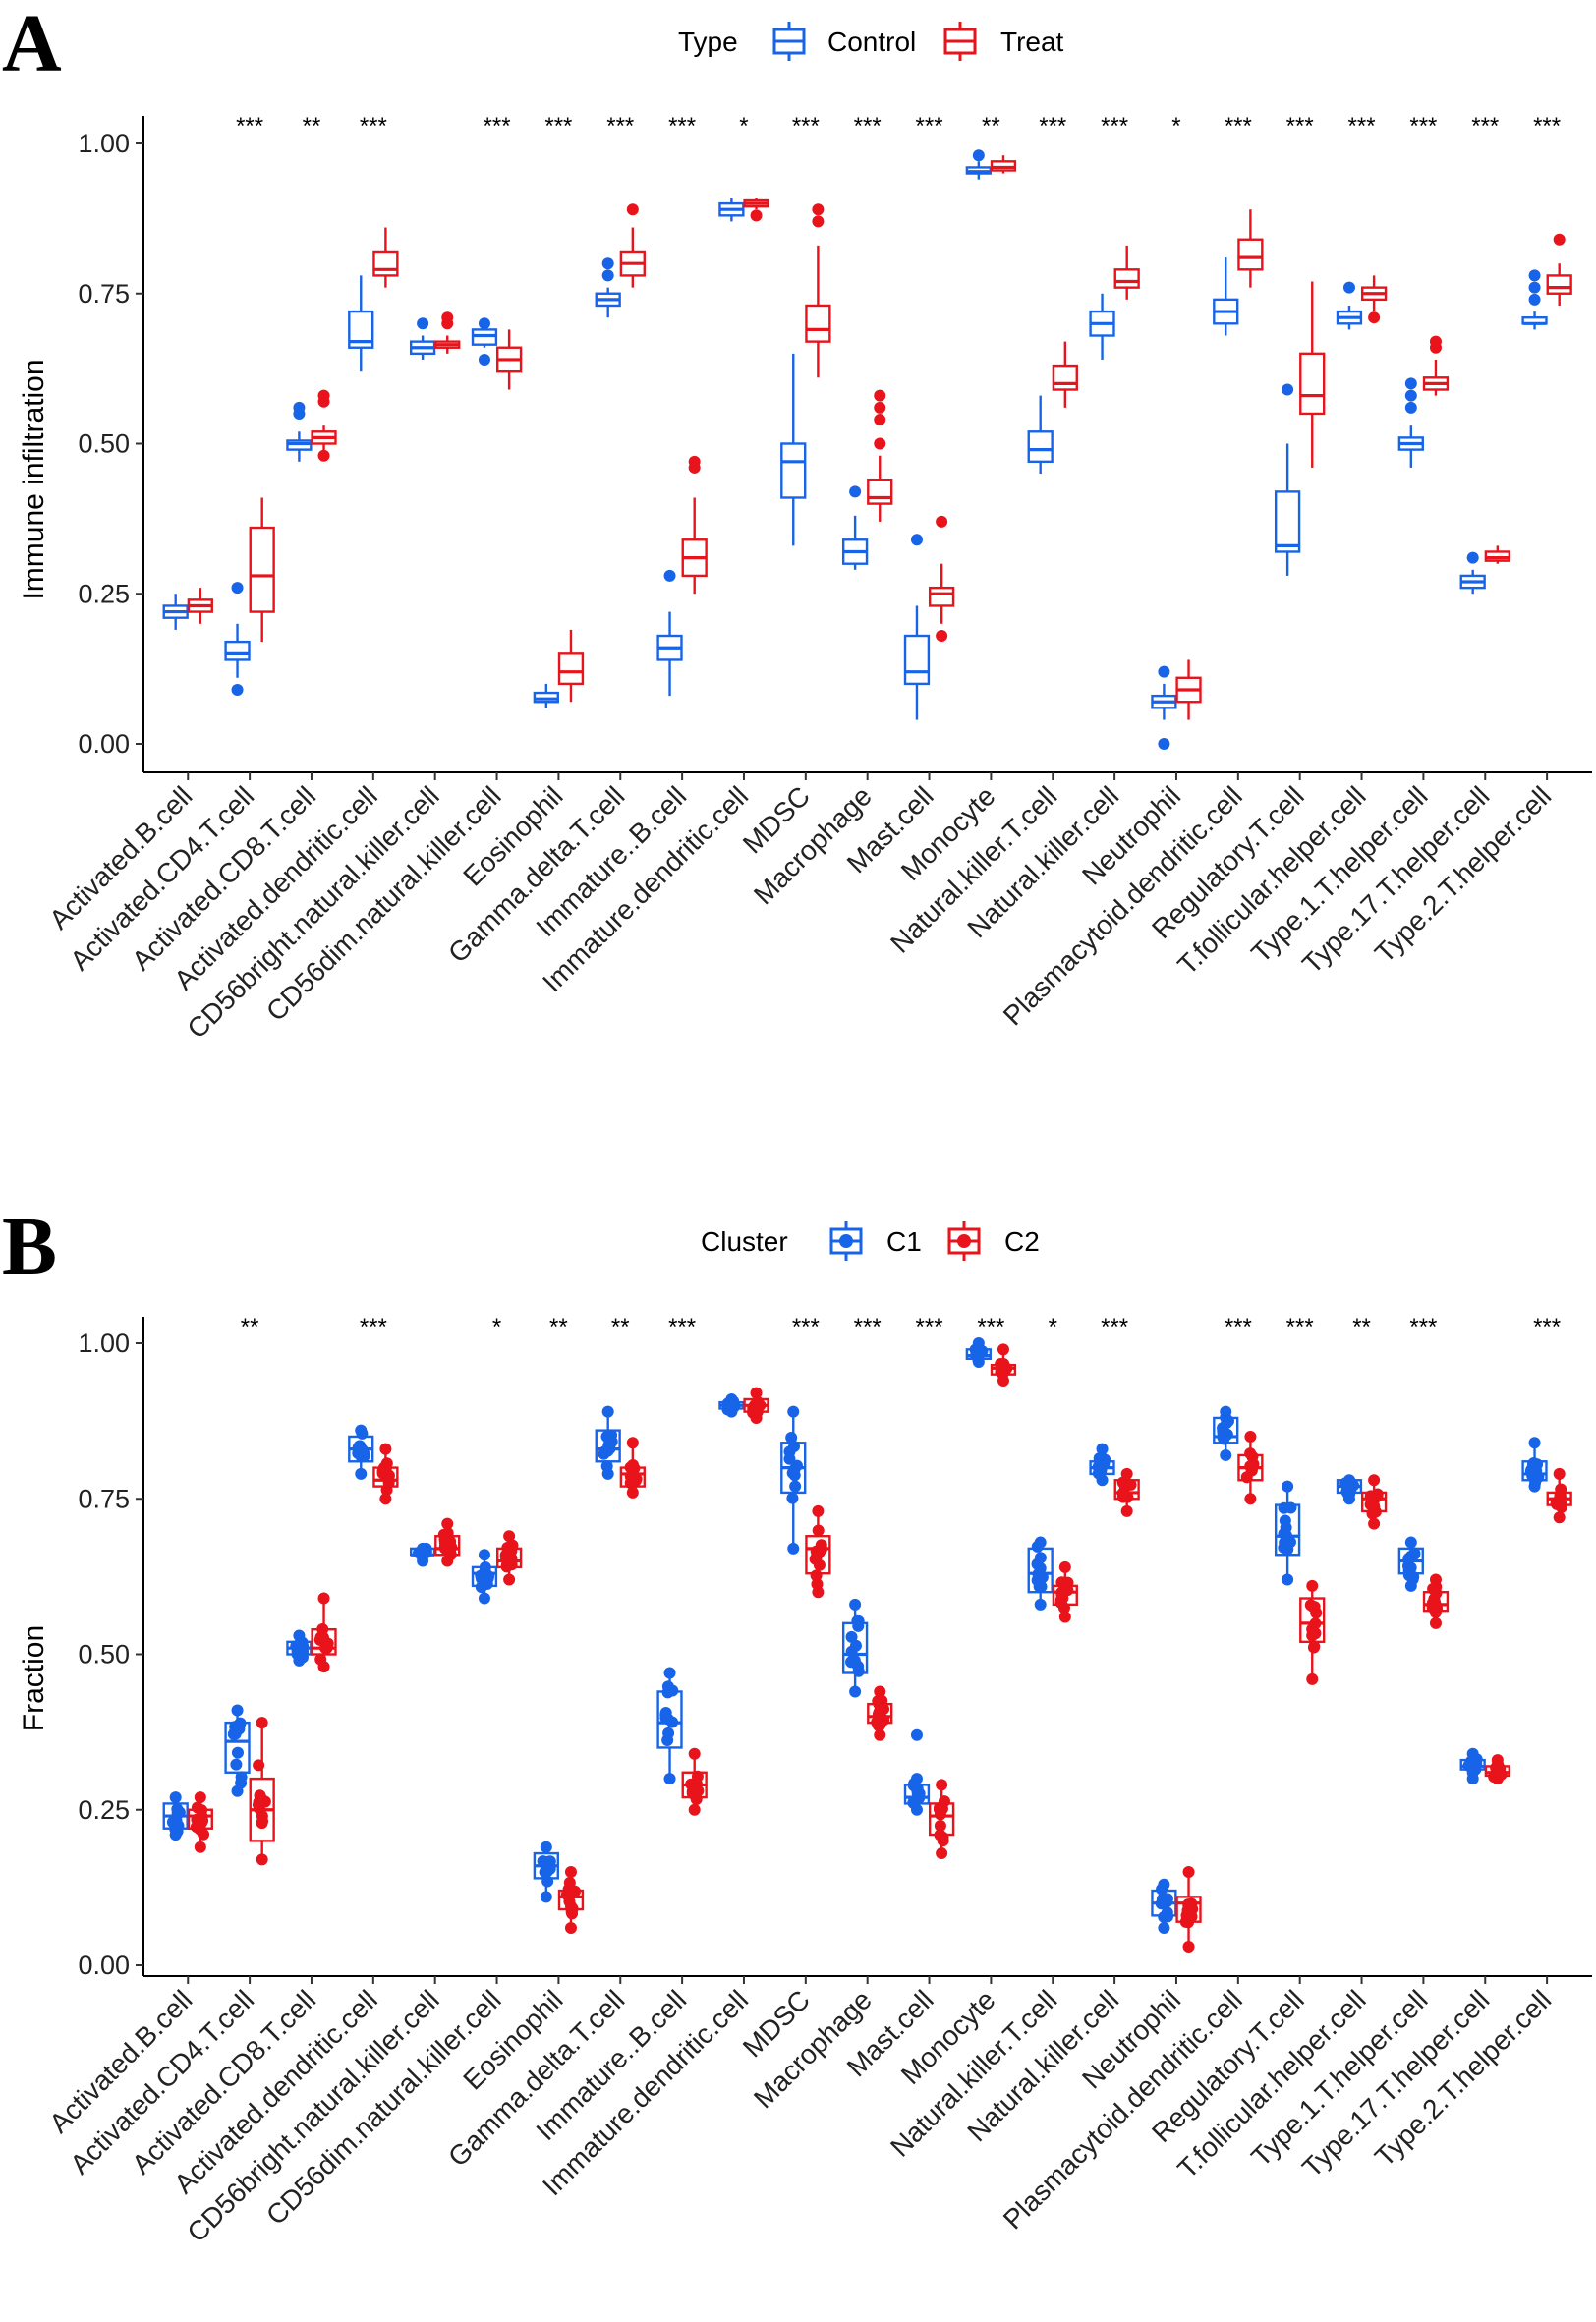 This screenshot has height=2322, width=1596. I want to click on legend-label-control: Control, so click(871, 42).